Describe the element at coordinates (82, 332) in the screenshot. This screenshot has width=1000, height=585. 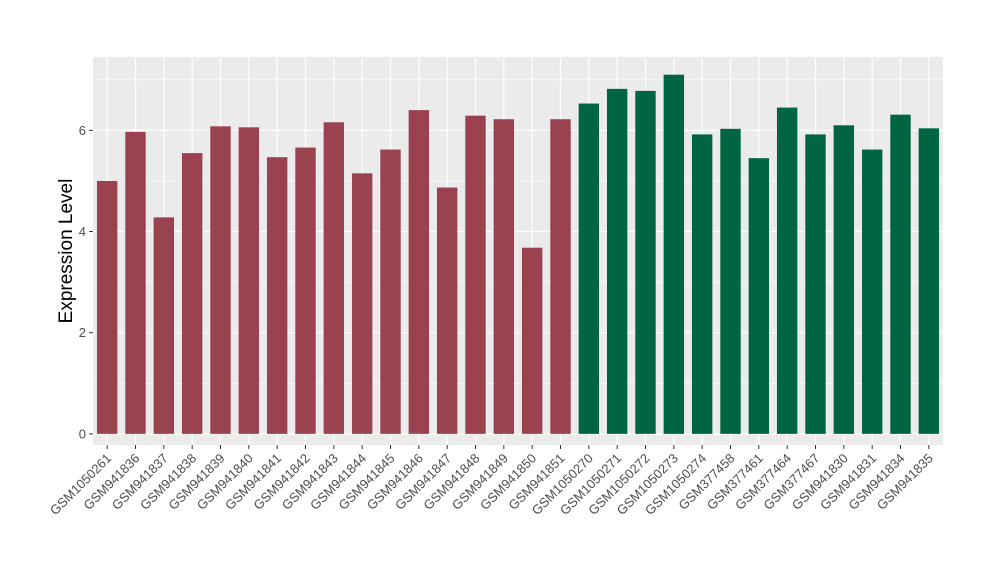
I see `y-tick-label: 2` at that location.